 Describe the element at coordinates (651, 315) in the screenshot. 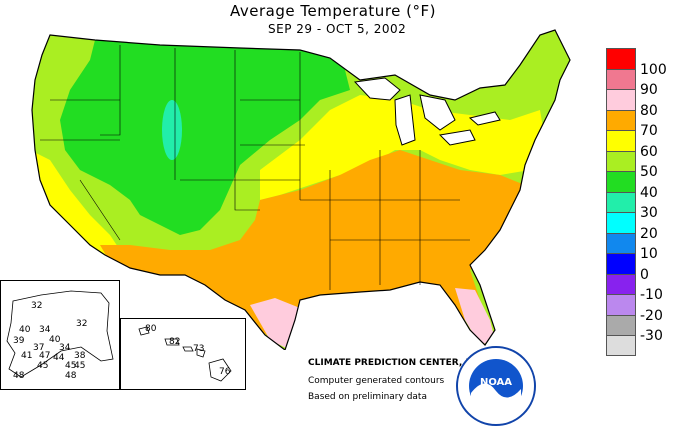

I see `legend-label: -20` at that location.